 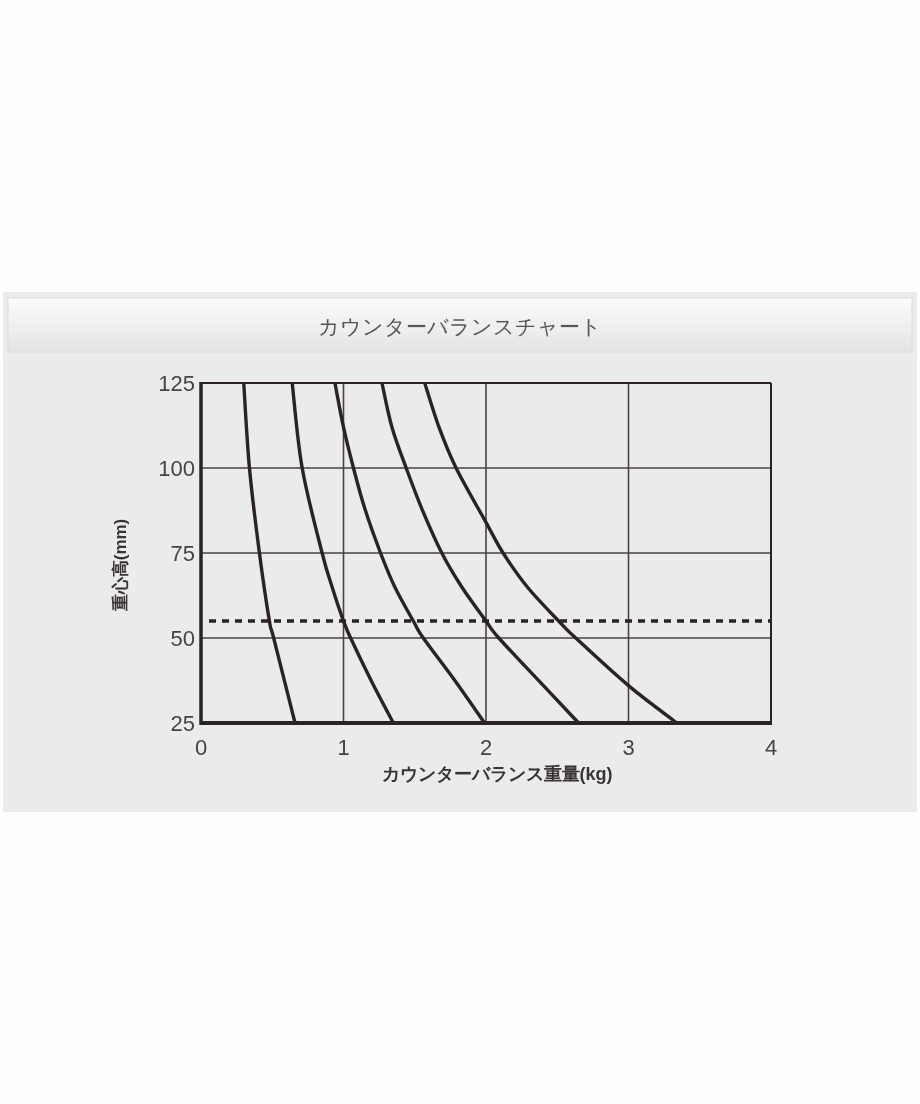 I want to click on y-tick-label: 25, so click(x=182, y=723).